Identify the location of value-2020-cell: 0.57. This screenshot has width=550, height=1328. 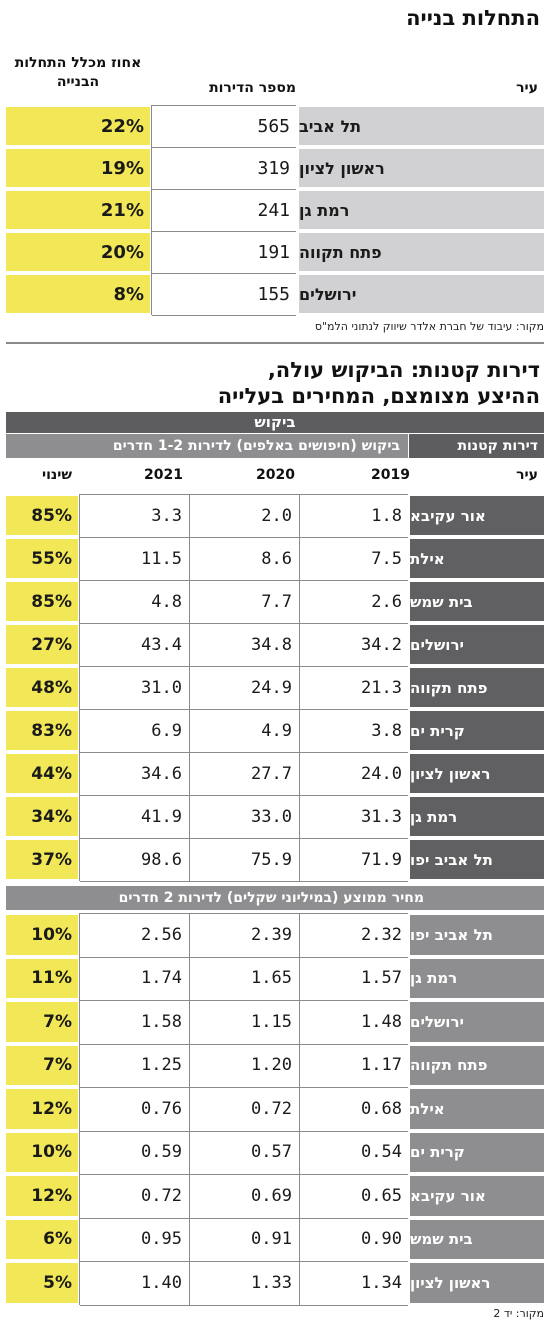
(271, 1152).